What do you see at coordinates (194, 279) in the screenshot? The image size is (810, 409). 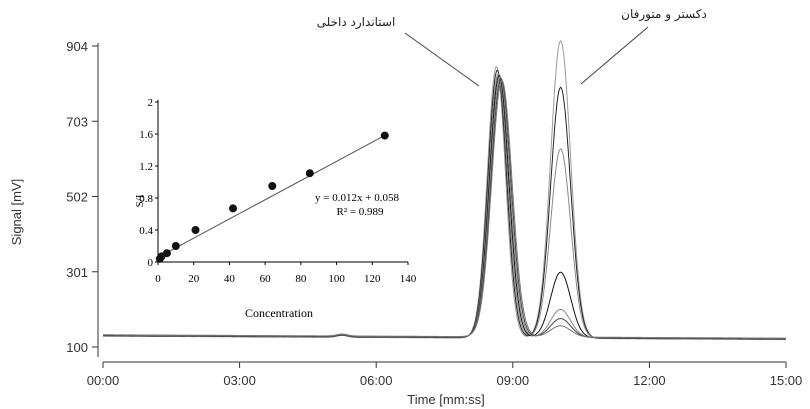 I see `inset-x-tick-label: 20` at bounding box center [194, 279].